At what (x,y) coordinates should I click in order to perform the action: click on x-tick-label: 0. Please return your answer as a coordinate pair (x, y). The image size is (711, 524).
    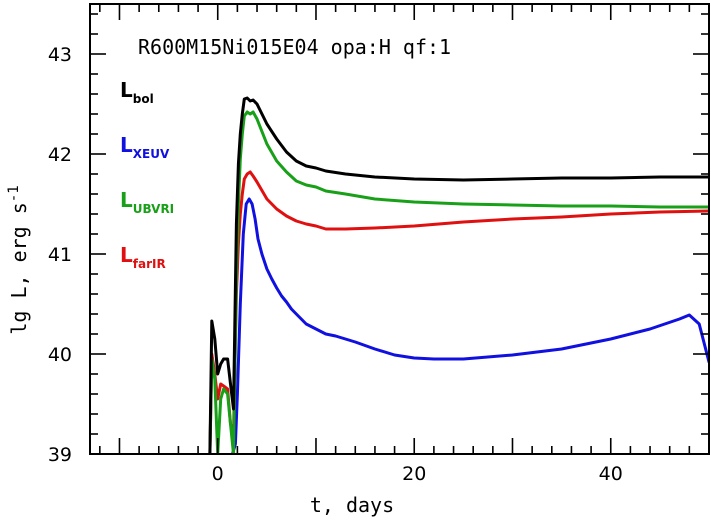
    Looking at the image, I should click on (218, 474).